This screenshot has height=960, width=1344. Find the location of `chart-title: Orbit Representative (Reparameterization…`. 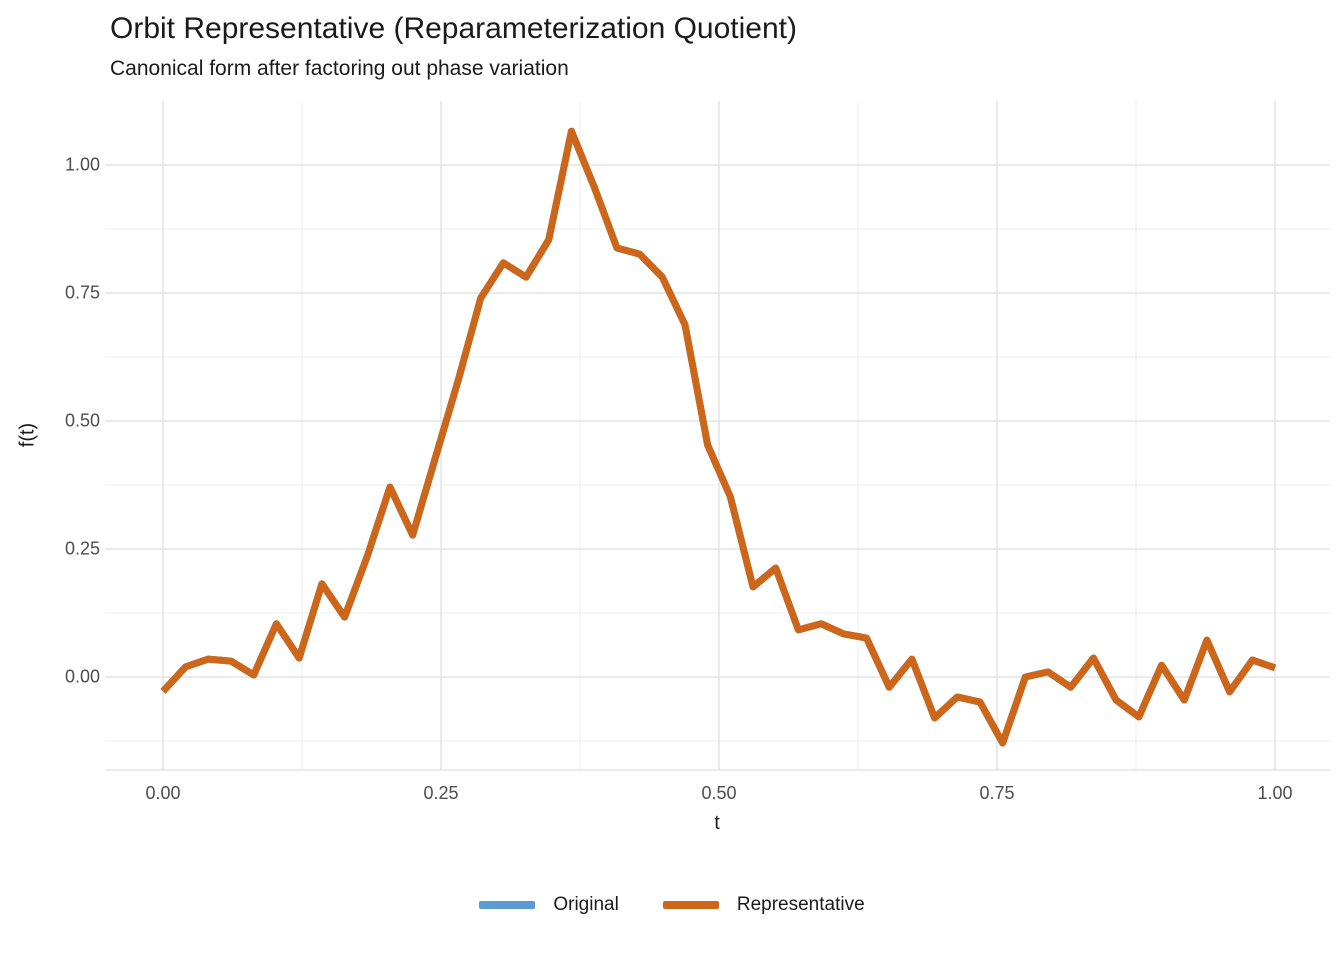

chart-title: Orbit Representative (Reparameterization… is located at coordinates (453, 28).